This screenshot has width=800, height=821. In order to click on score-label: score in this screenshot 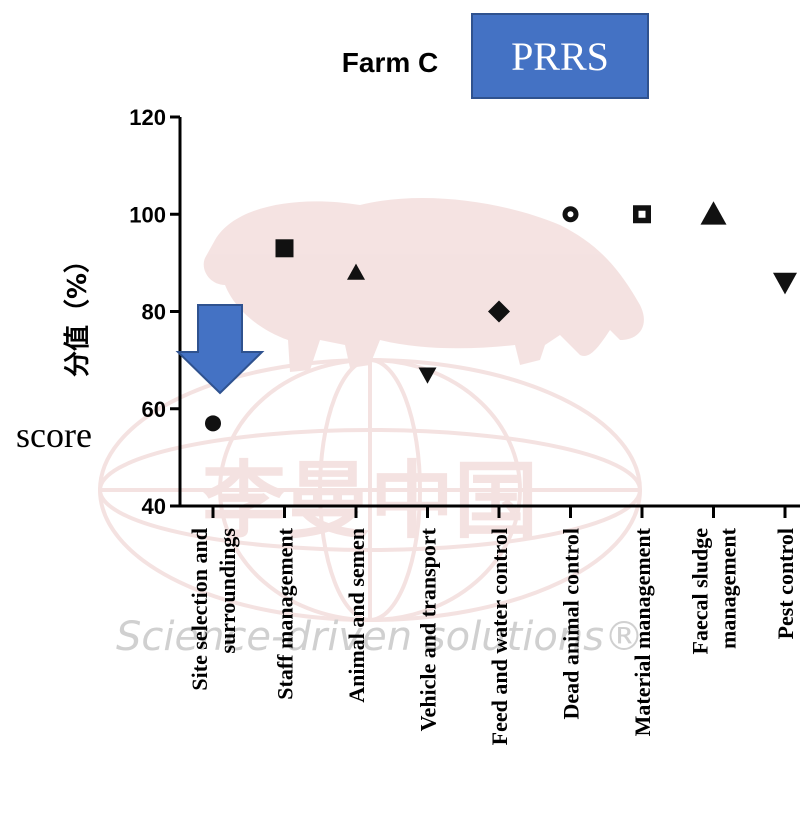, I will do `click(54, 435)`.